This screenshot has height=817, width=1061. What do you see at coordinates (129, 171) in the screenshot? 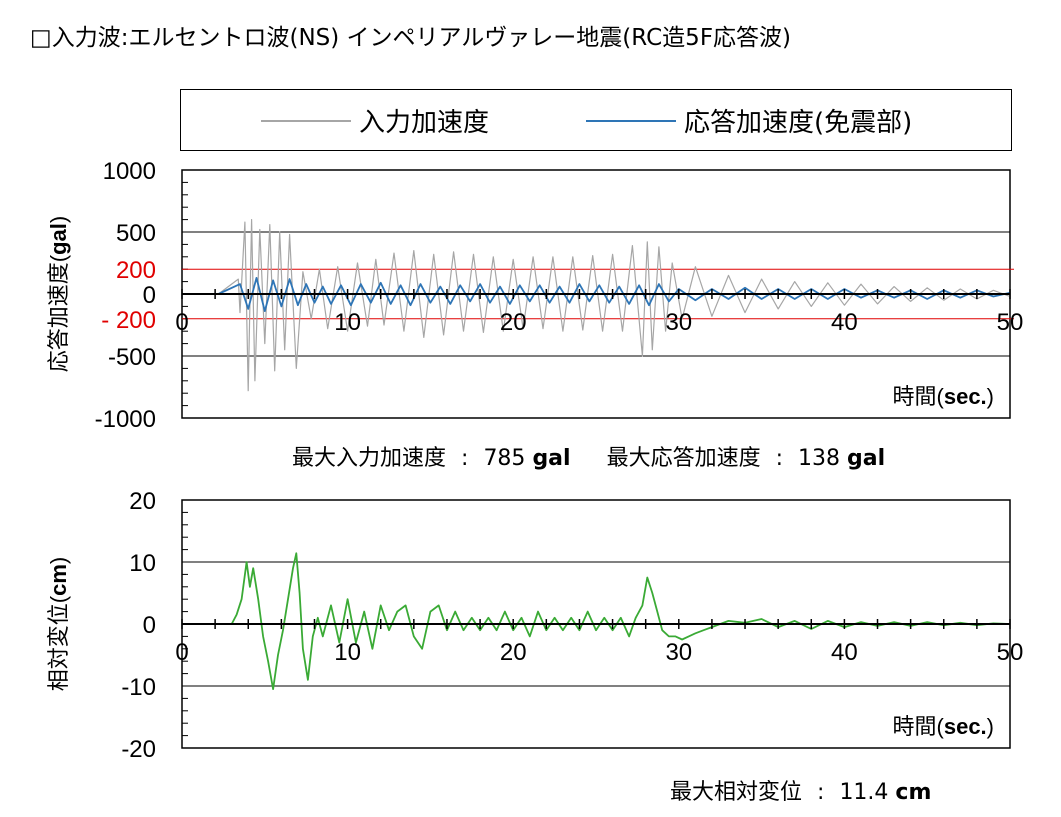
I see `y-tick-label: 1000` at bounding box center [129, 171].